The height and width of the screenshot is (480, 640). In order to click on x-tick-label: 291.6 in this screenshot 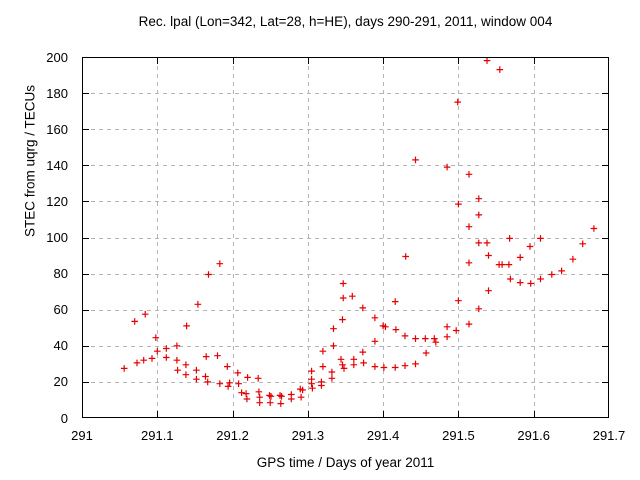, I will do `click(533, 435)`.